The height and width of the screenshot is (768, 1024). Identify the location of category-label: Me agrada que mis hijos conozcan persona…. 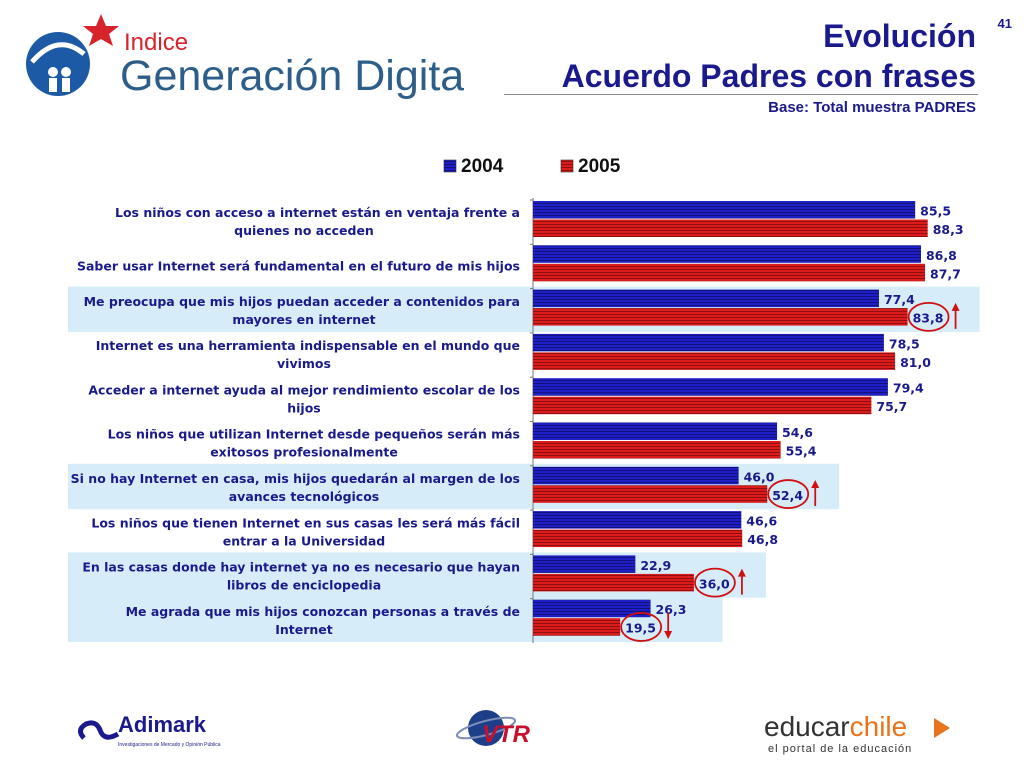
(323, 611).